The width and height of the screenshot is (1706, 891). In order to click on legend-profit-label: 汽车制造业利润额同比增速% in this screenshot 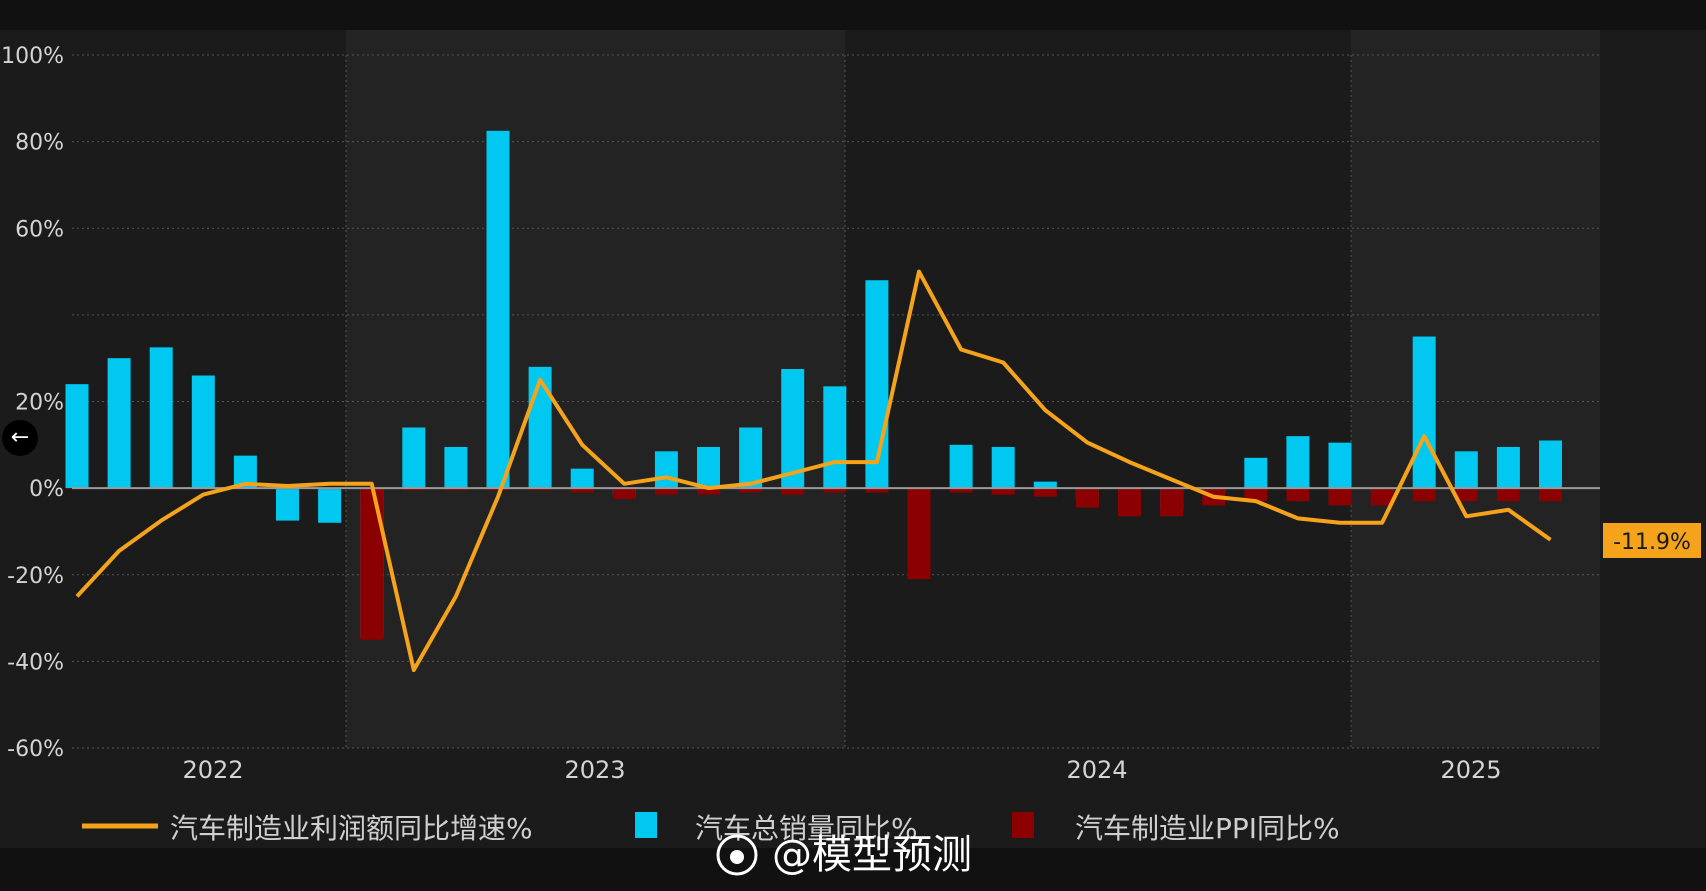, I will do `click(351, 828)`.